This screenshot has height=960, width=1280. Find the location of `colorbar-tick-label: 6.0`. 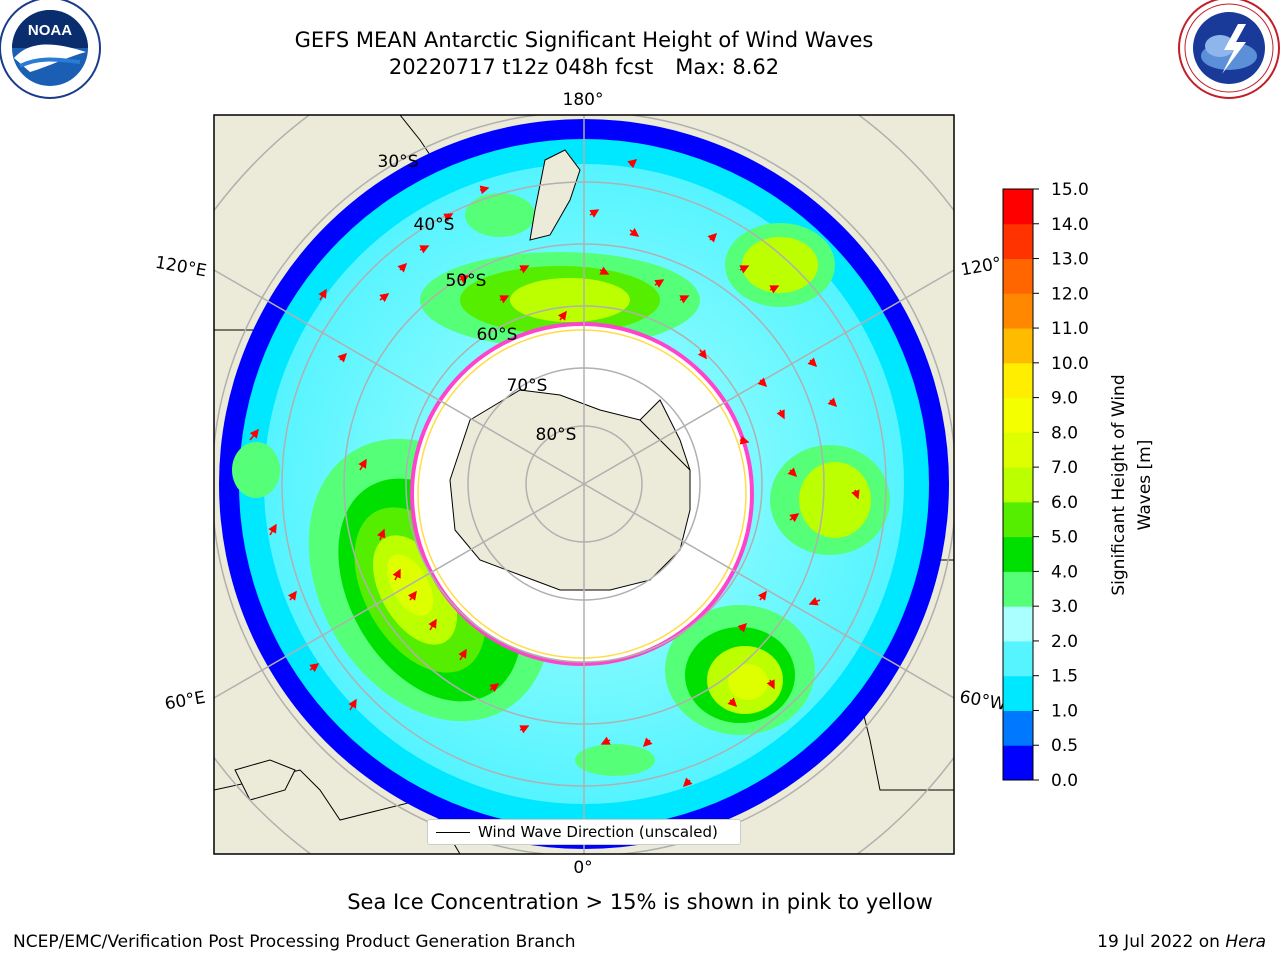

colorbar-tick-label: 6.0 is located at coordinates (1064, 503).